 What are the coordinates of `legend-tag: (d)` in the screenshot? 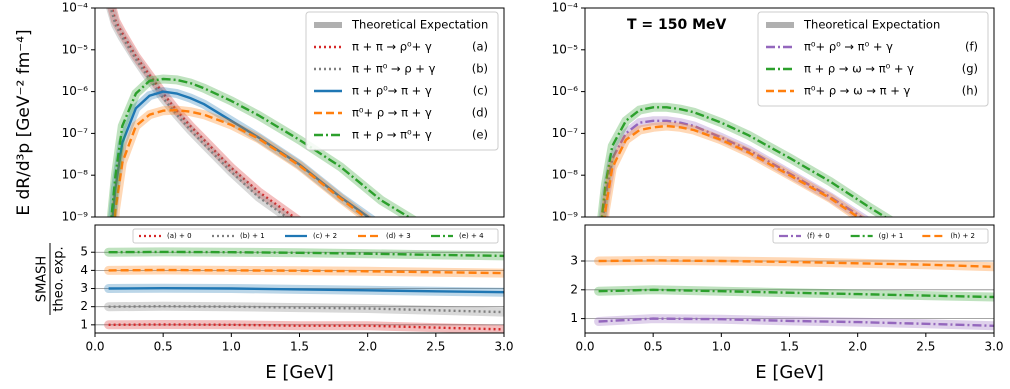 It's located at (480, 113).